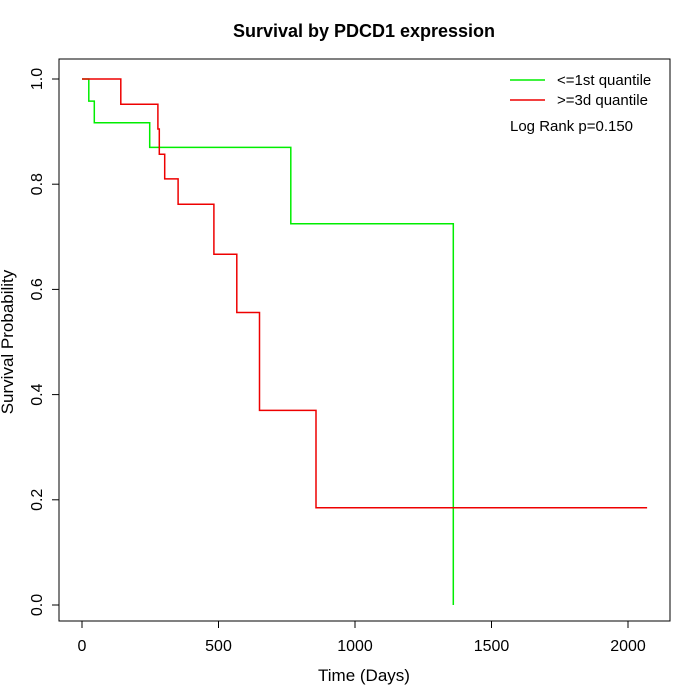  Describe the element at coordinates (8, 341) in the screenshot. I see `y-axis-label: Survival Probability` at that location.